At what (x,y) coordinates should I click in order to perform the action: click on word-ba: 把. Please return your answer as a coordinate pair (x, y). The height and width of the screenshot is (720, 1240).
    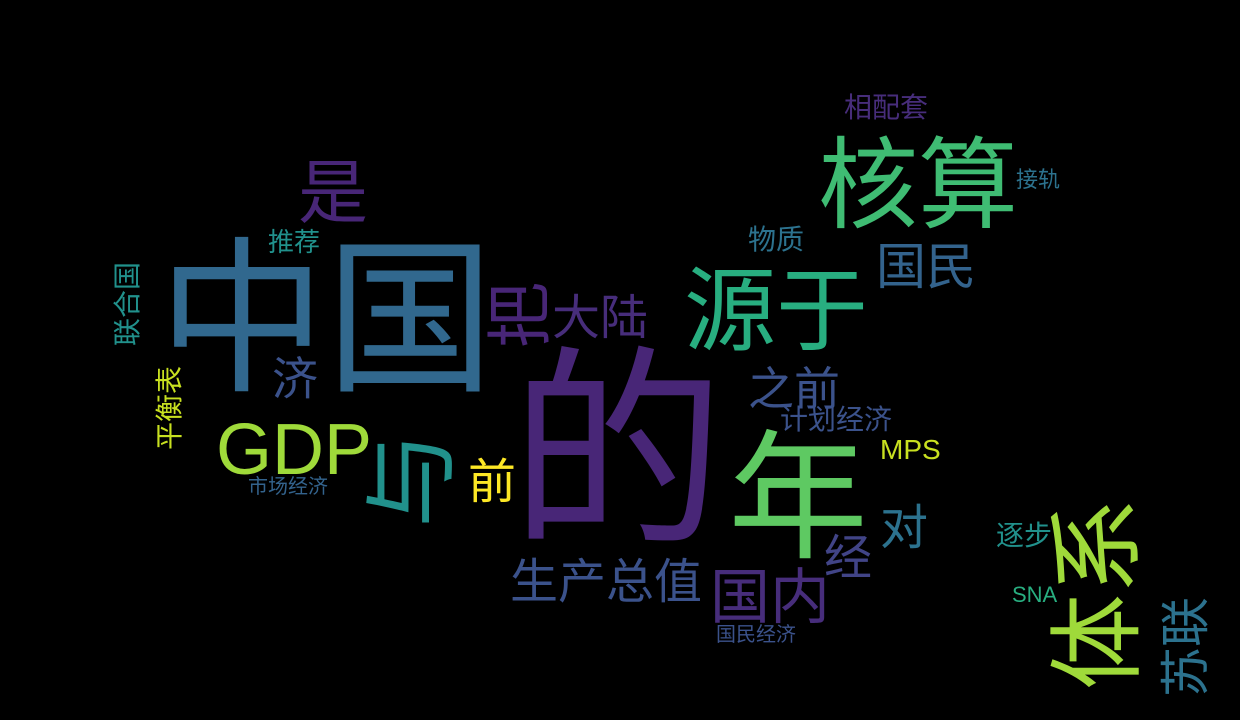
    Looking at the image, I should click on (520, 315).